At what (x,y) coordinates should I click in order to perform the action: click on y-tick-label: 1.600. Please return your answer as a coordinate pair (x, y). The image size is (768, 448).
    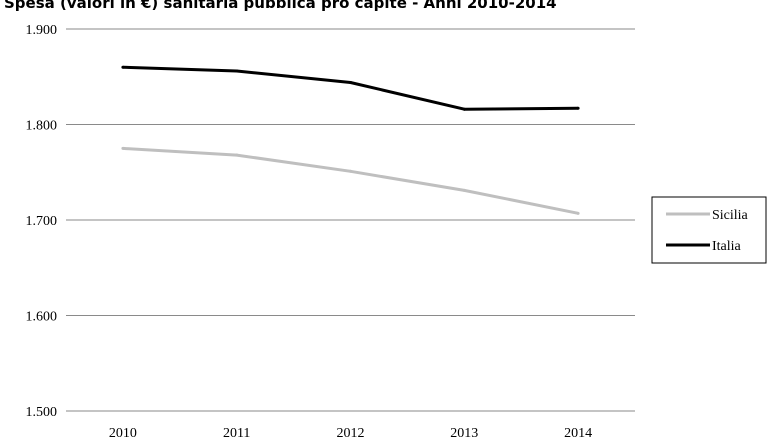
    Looking at the image, I should click on (42, 317).